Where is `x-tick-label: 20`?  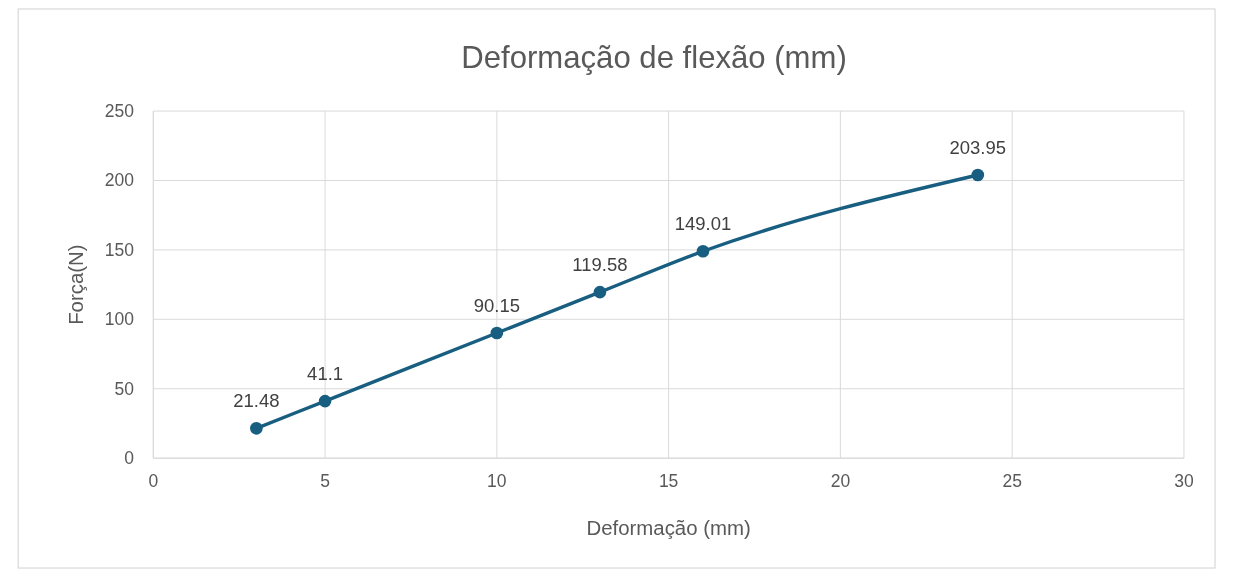
x-tick-label: 20 is located at coordinates (840, 481).